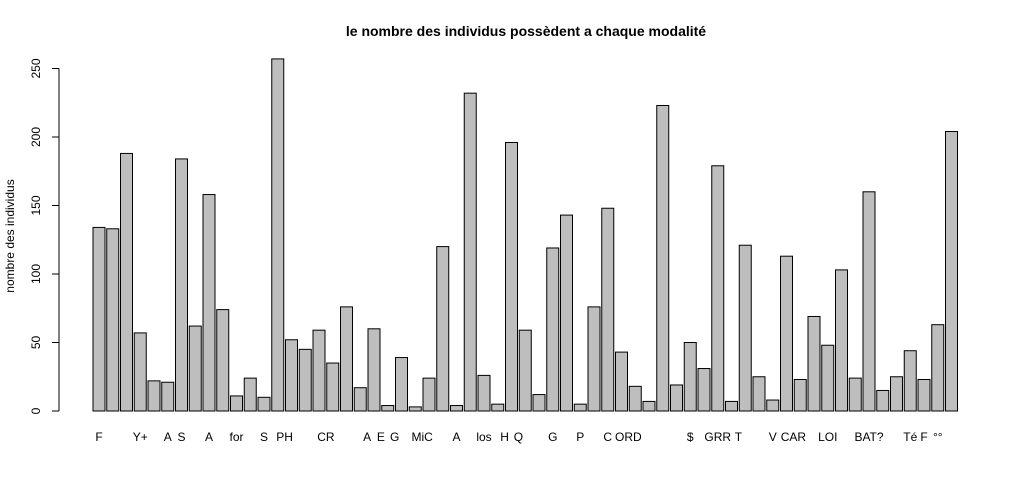 Image resolution: width=1024 pixels, height=488 pixels. I want to click on y-tick-label-150: 150, so click(36, 205).